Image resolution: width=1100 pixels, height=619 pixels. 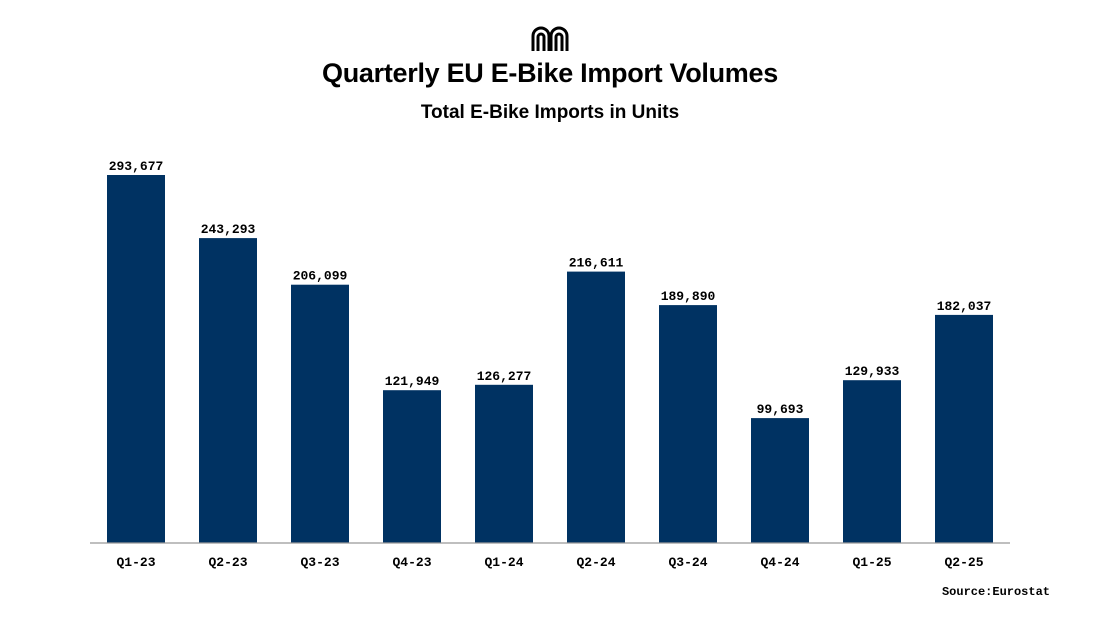 I want to click on data-label: 129,933, so click(x=872, y=371).